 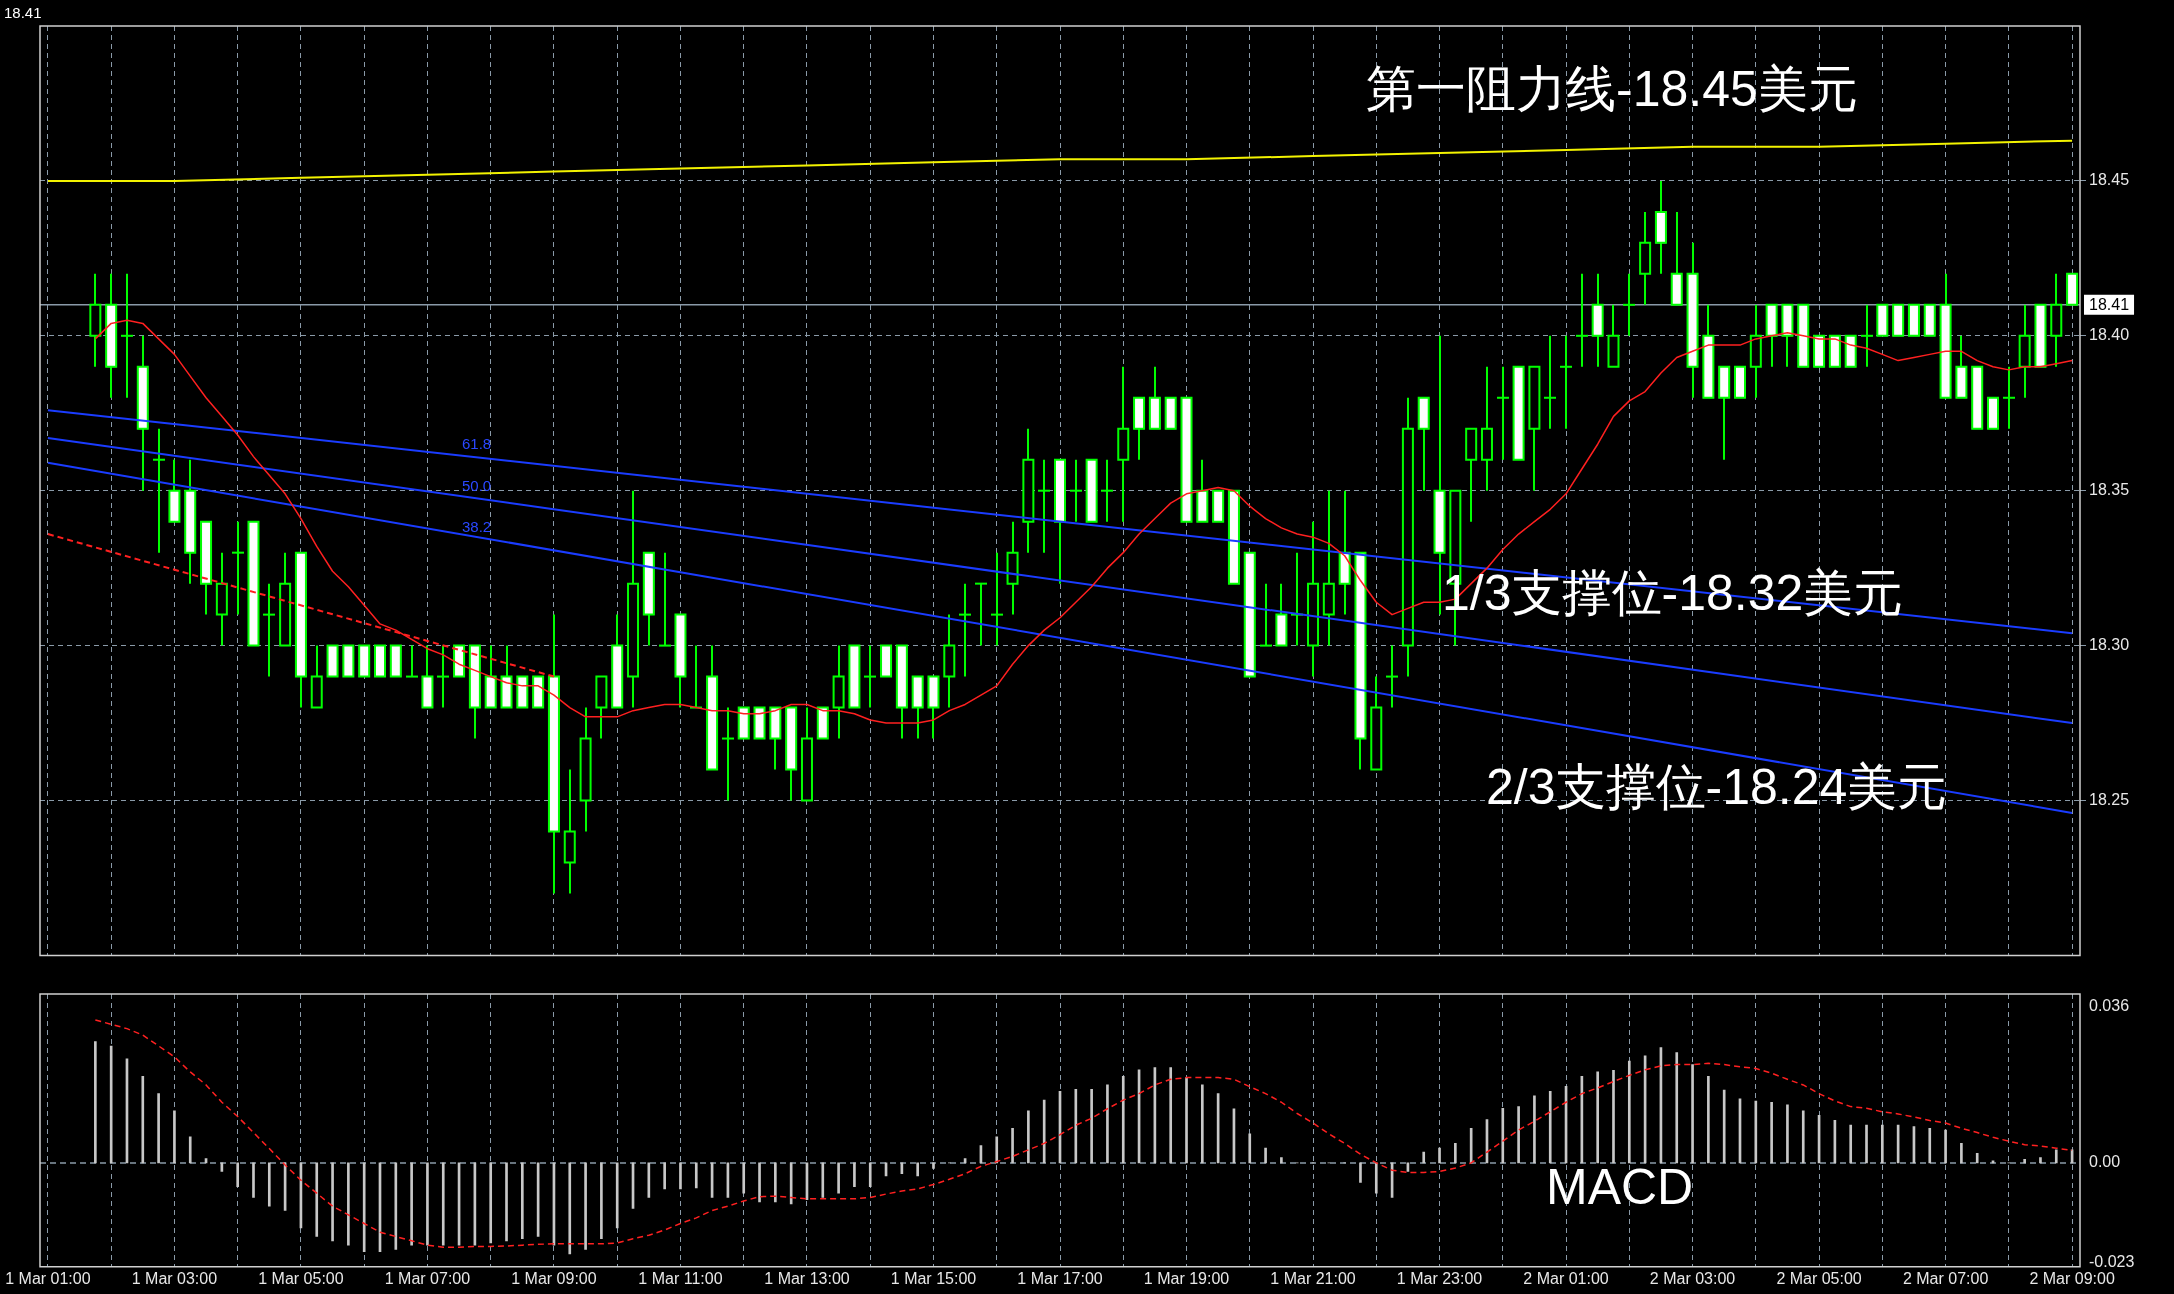 I want to click on annotation: MACD, so click(x=1620, y=1186).